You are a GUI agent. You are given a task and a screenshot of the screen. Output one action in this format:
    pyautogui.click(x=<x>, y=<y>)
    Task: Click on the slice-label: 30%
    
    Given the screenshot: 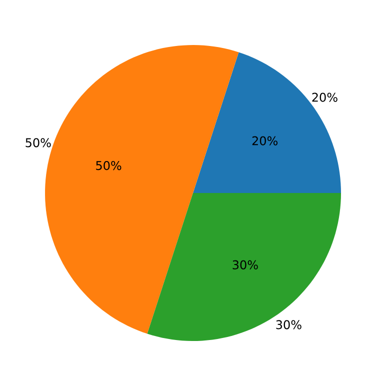 What is the action you would take?
    pyautogui.click(x=289, y=325)
    